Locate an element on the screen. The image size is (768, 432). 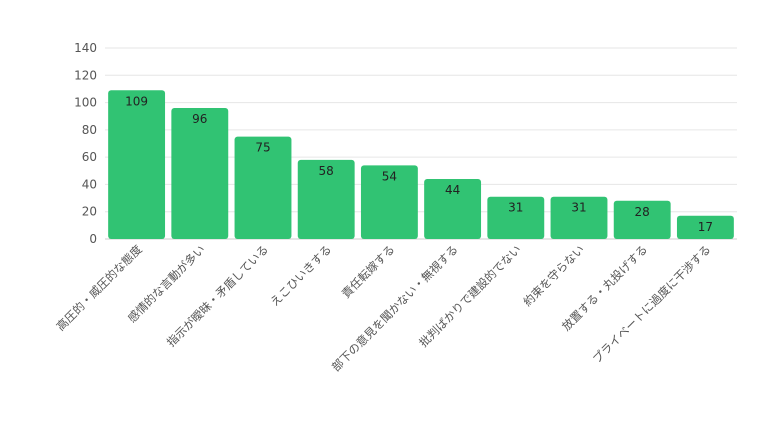
data-label: 96 is located at coordinates (199, 119).